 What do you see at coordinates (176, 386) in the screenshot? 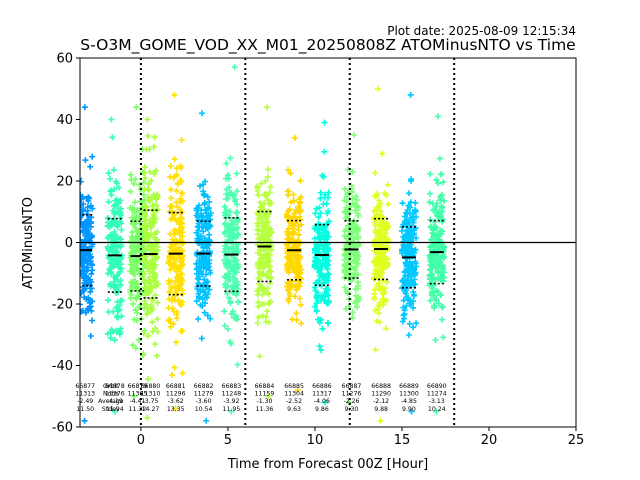
I see `stat-orbit: 66881` at bounding box center [176, 386].